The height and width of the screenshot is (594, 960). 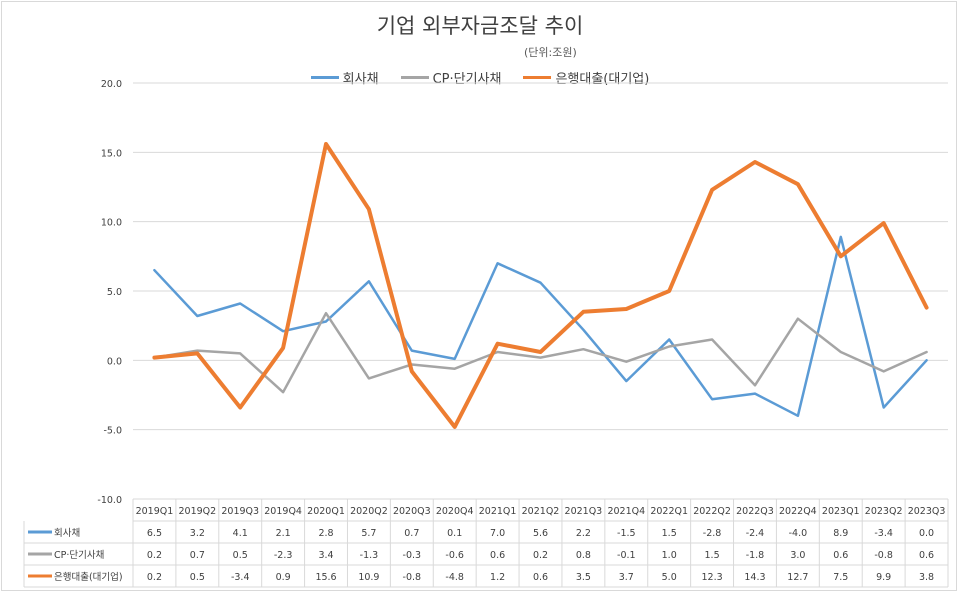 I want to click on x-tick-label-1: 2019Q2, so click(x=197, y=511).